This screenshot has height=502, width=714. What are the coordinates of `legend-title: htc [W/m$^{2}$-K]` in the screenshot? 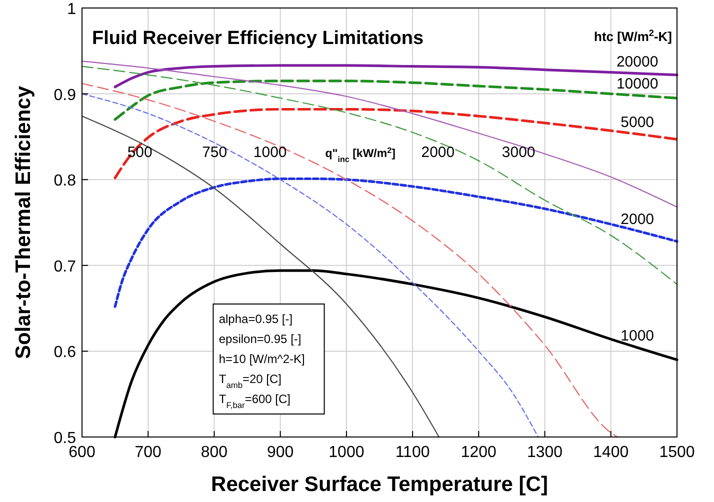 It's located at (633, 36).